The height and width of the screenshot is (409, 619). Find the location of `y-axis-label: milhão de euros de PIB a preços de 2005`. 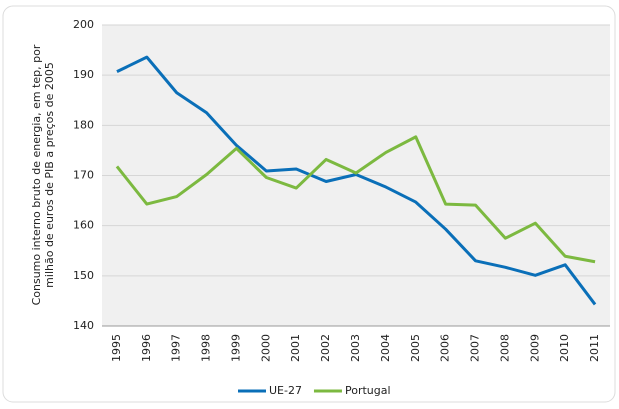

y-axis-label: milhão de euros de PIB a preços de 2005 is located at coordinates (49, 175).